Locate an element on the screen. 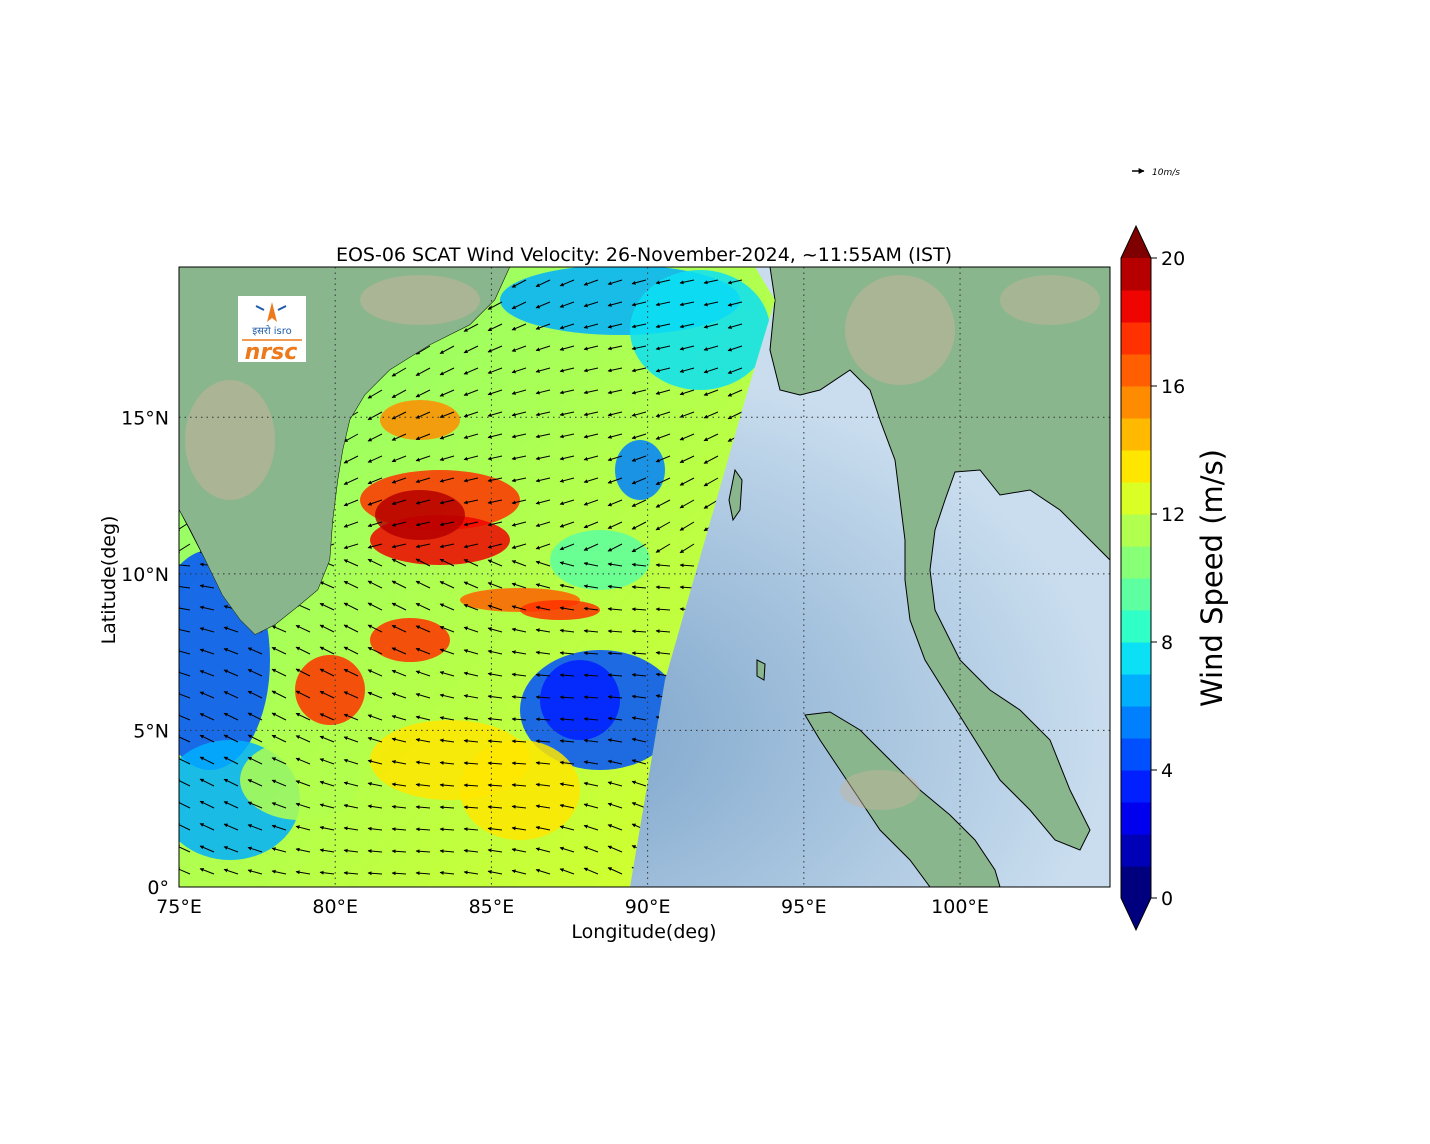 Image resolution: width=1430 pixels, height=1144 pixels. x-tick-label: 75°E is located at coordinates (179, 907).